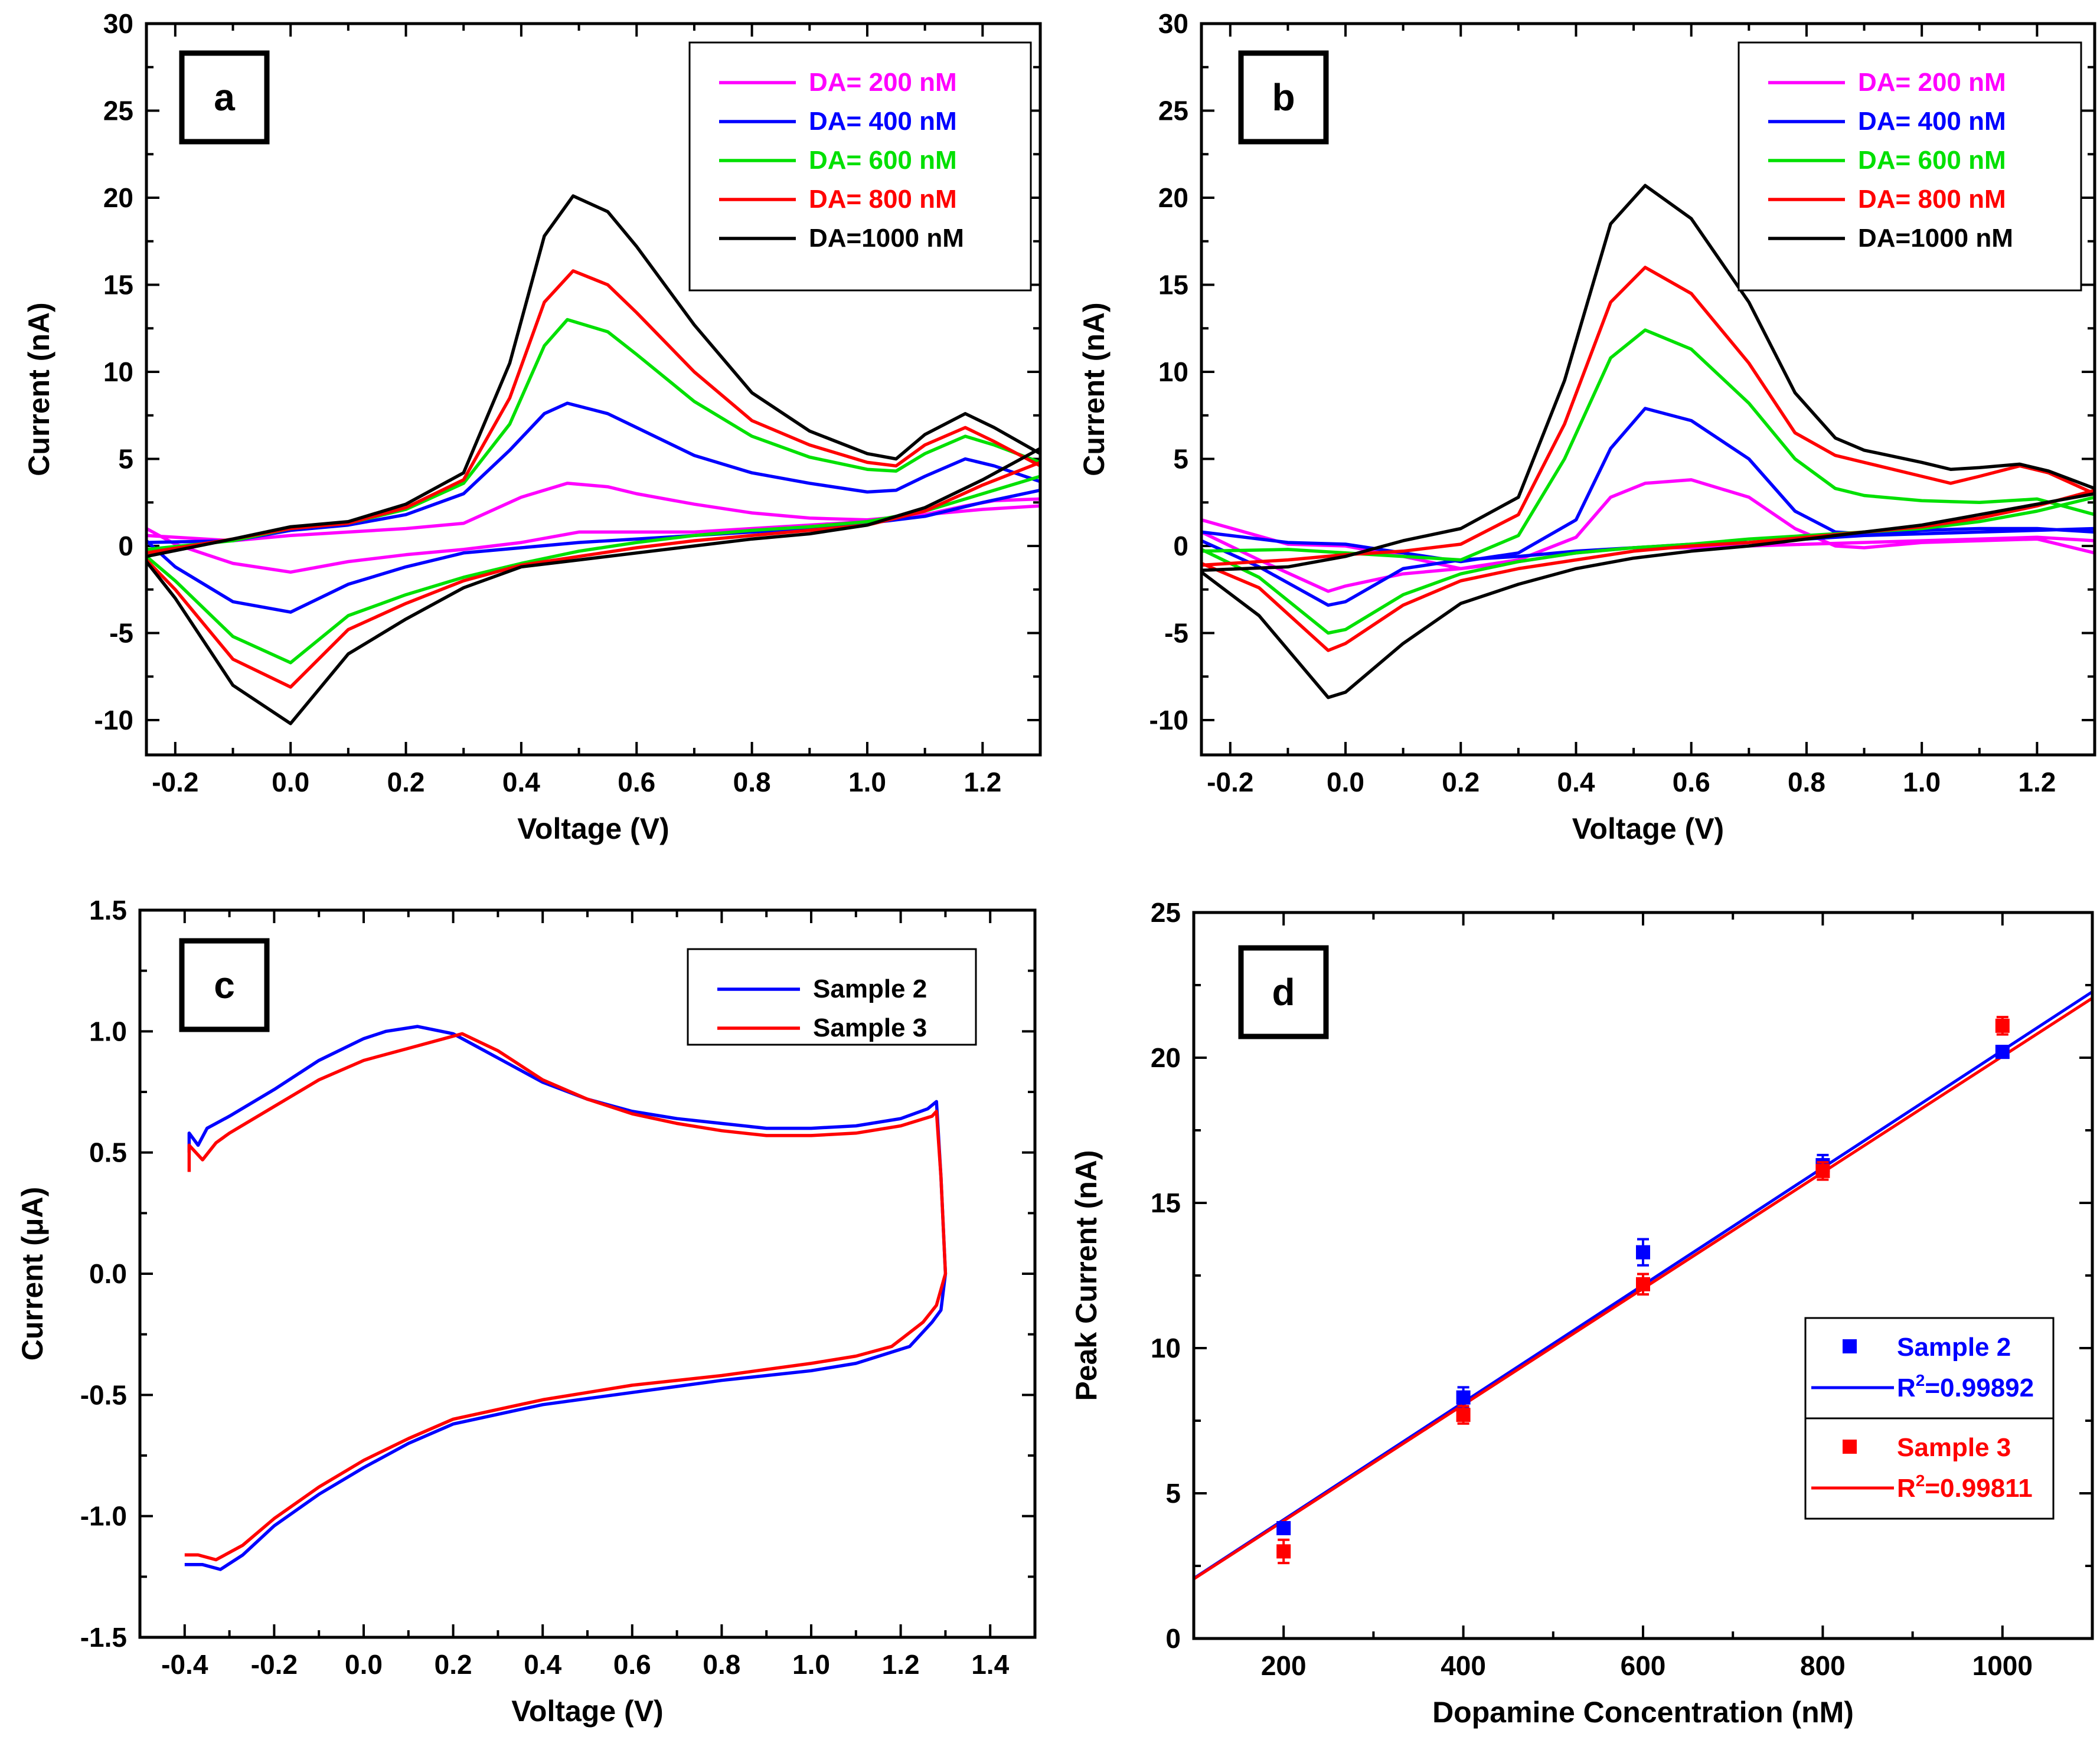 This screenshot has height=1753, width=2100. What do you see at coordinates (175, 782) in the screenshot?
I see `x-tick-label: -0.2` at bounding box center [175, 782].